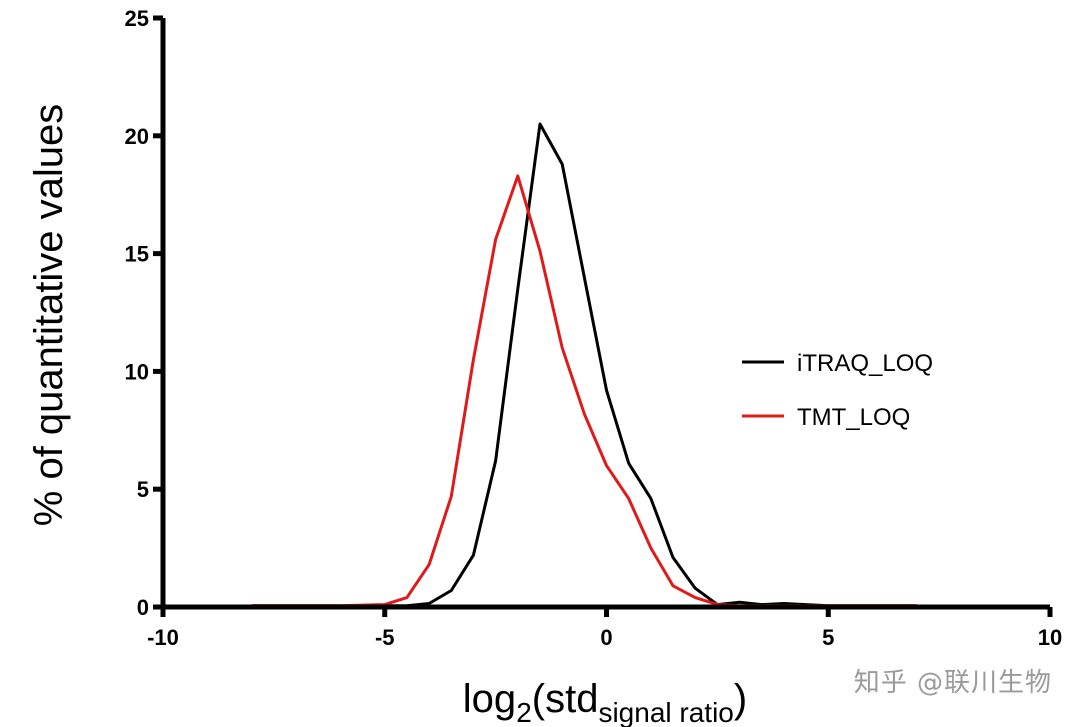 This screenshot has height=727, width=1080. I want to click on y-tick-label: 15, so click(137, 254).